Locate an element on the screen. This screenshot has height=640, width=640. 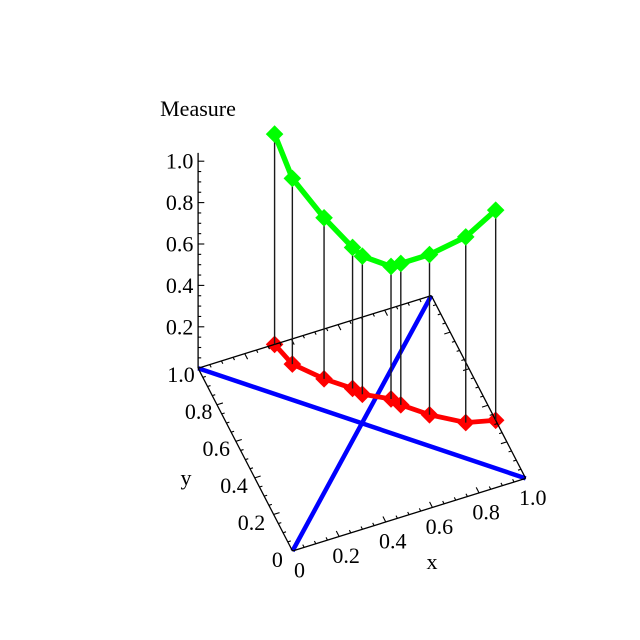
x-tick-label: 0.8 is located at coordinates (486, 511).